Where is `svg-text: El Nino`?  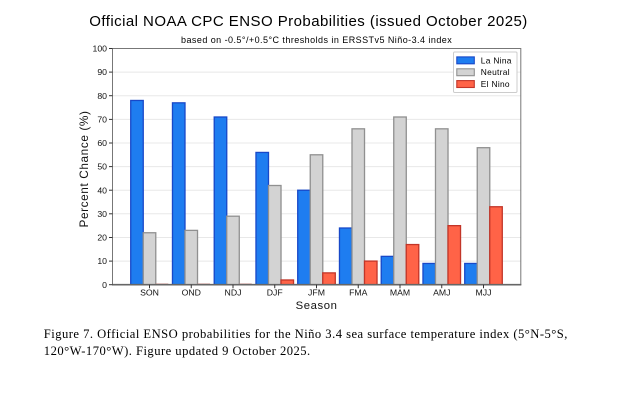
svg-text: El Nino is located at coordinates (495, 84).